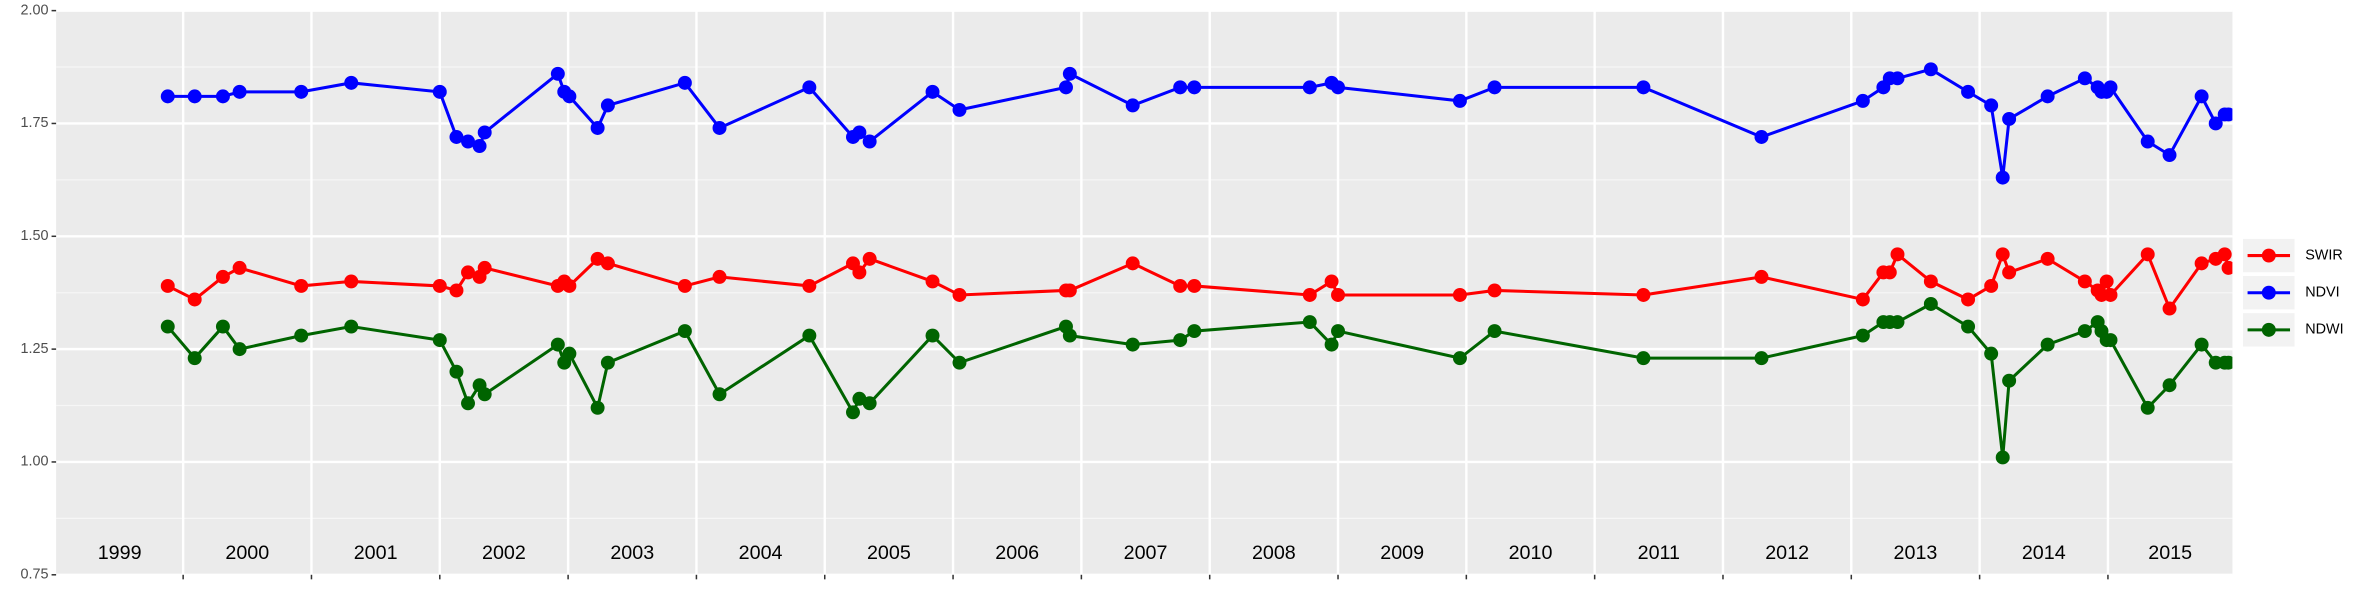 The width and height of the screenshot is (2378, 593). Describe the element at coordinates (2170, 553) in the screenshot. I see `year-label: 2015` at that location.